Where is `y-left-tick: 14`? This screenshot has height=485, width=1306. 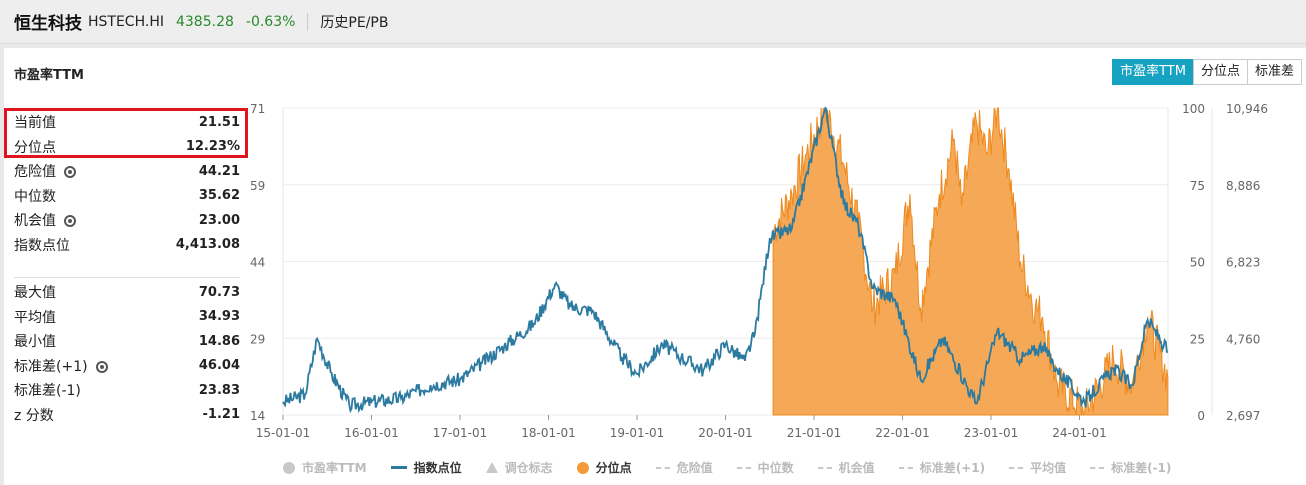
y-left-tick: 14 is located at coordinates (257, 416).